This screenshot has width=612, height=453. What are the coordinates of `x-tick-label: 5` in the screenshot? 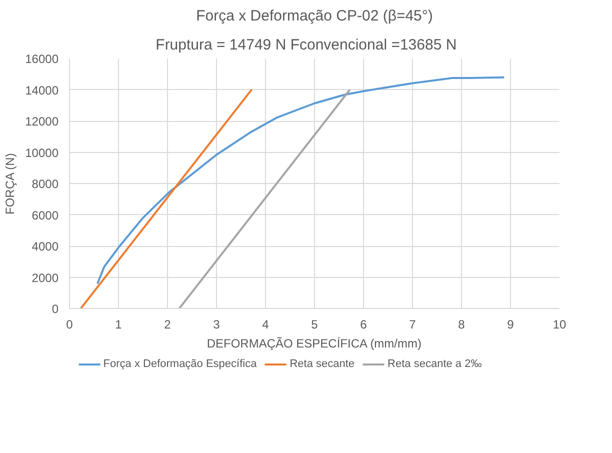 It's located at (314, 325).